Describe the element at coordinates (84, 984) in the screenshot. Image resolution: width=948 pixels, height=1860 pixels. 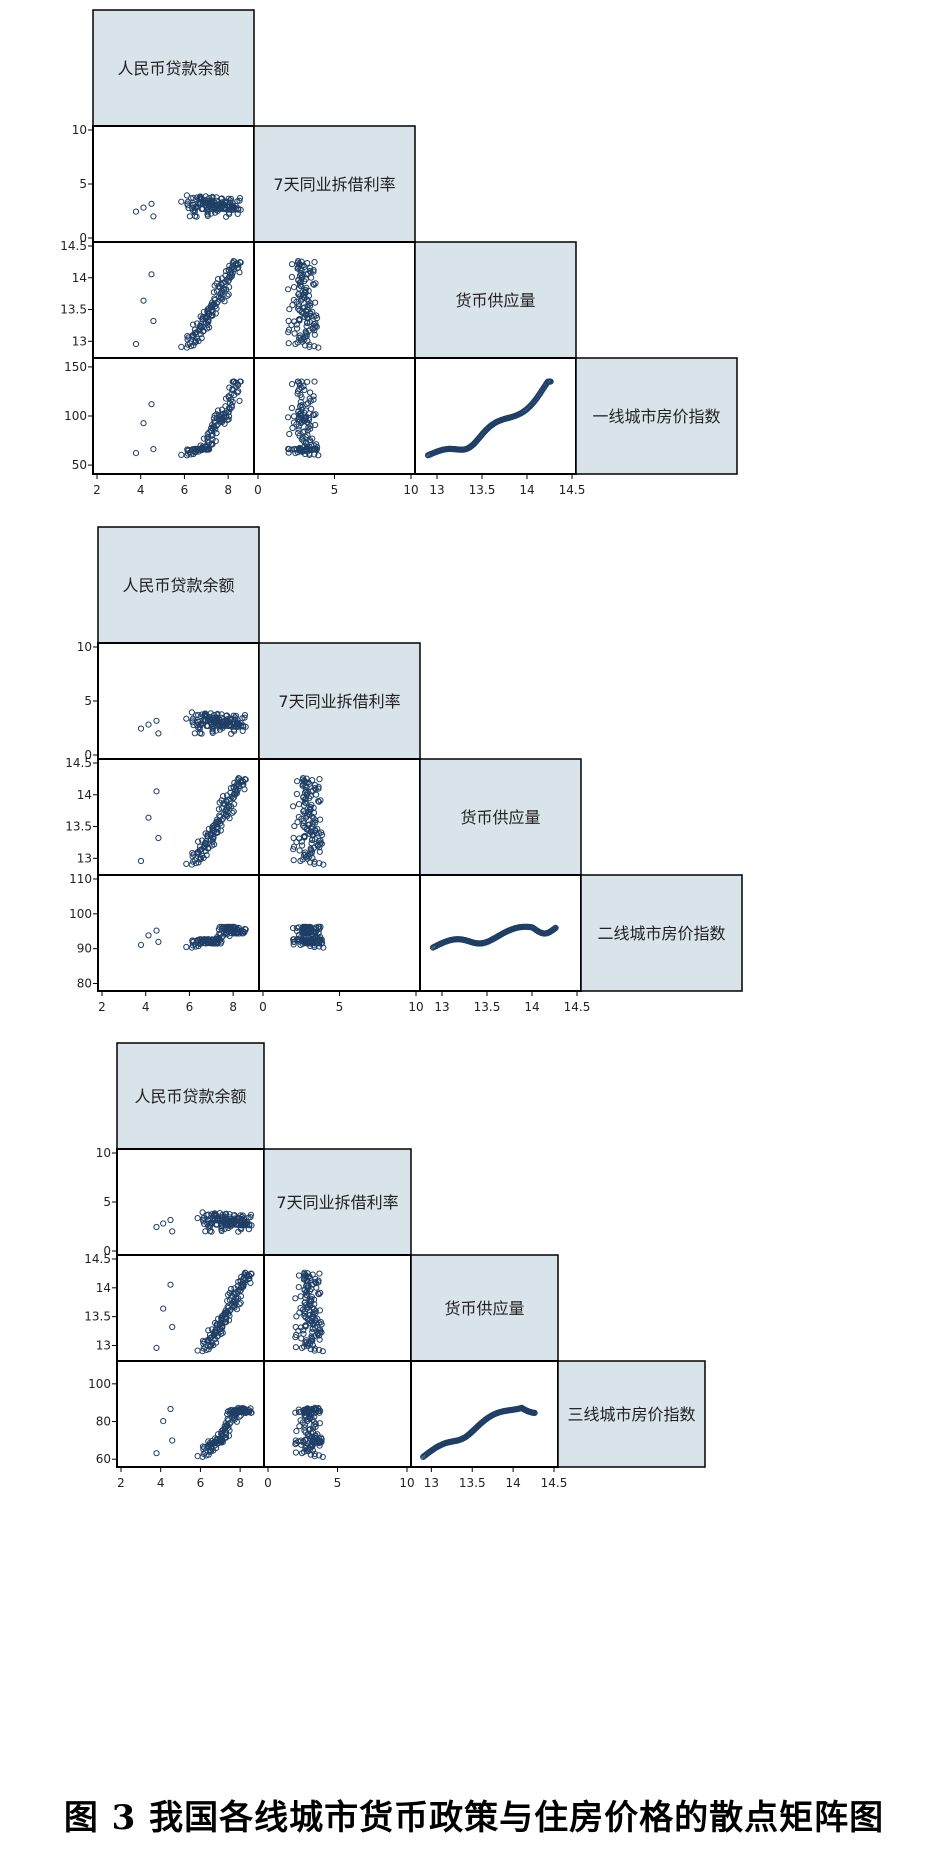
I see `y-tick-label: 80` at that location.